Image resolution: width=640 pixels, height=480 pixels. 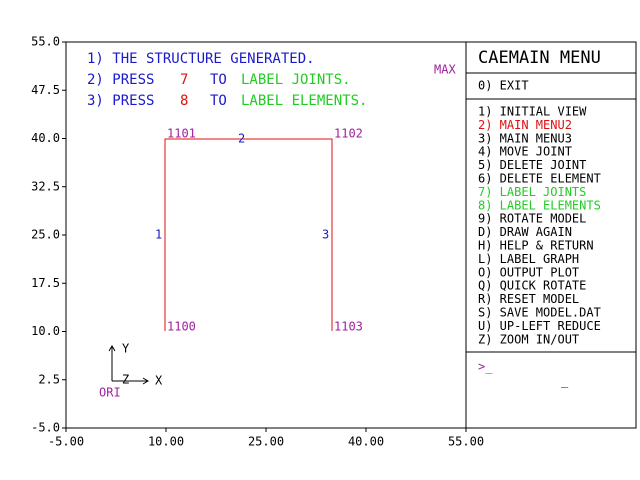 What do you see at coordinates (304, 101) in the screenshot?
I see `instruction-action: LABEL ELEMENTS.` at bounding box center [304, 101].